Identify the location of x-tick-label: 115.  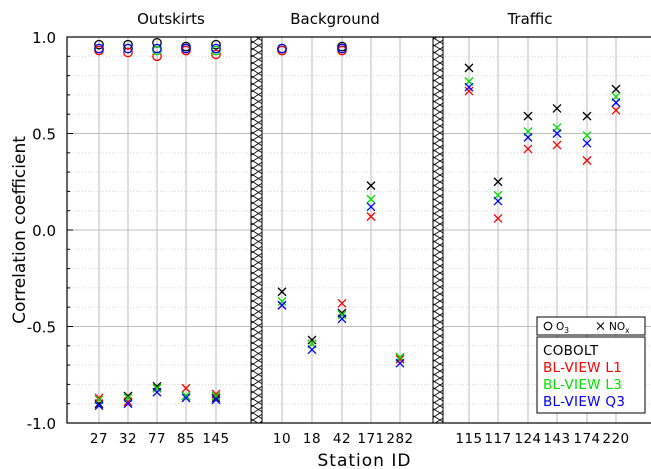
(468, 439).